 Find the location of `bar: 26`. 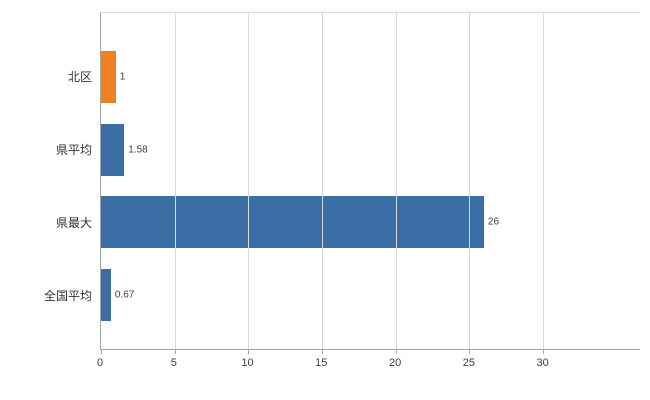

bar: 26 is located at coordinates (300, 222).